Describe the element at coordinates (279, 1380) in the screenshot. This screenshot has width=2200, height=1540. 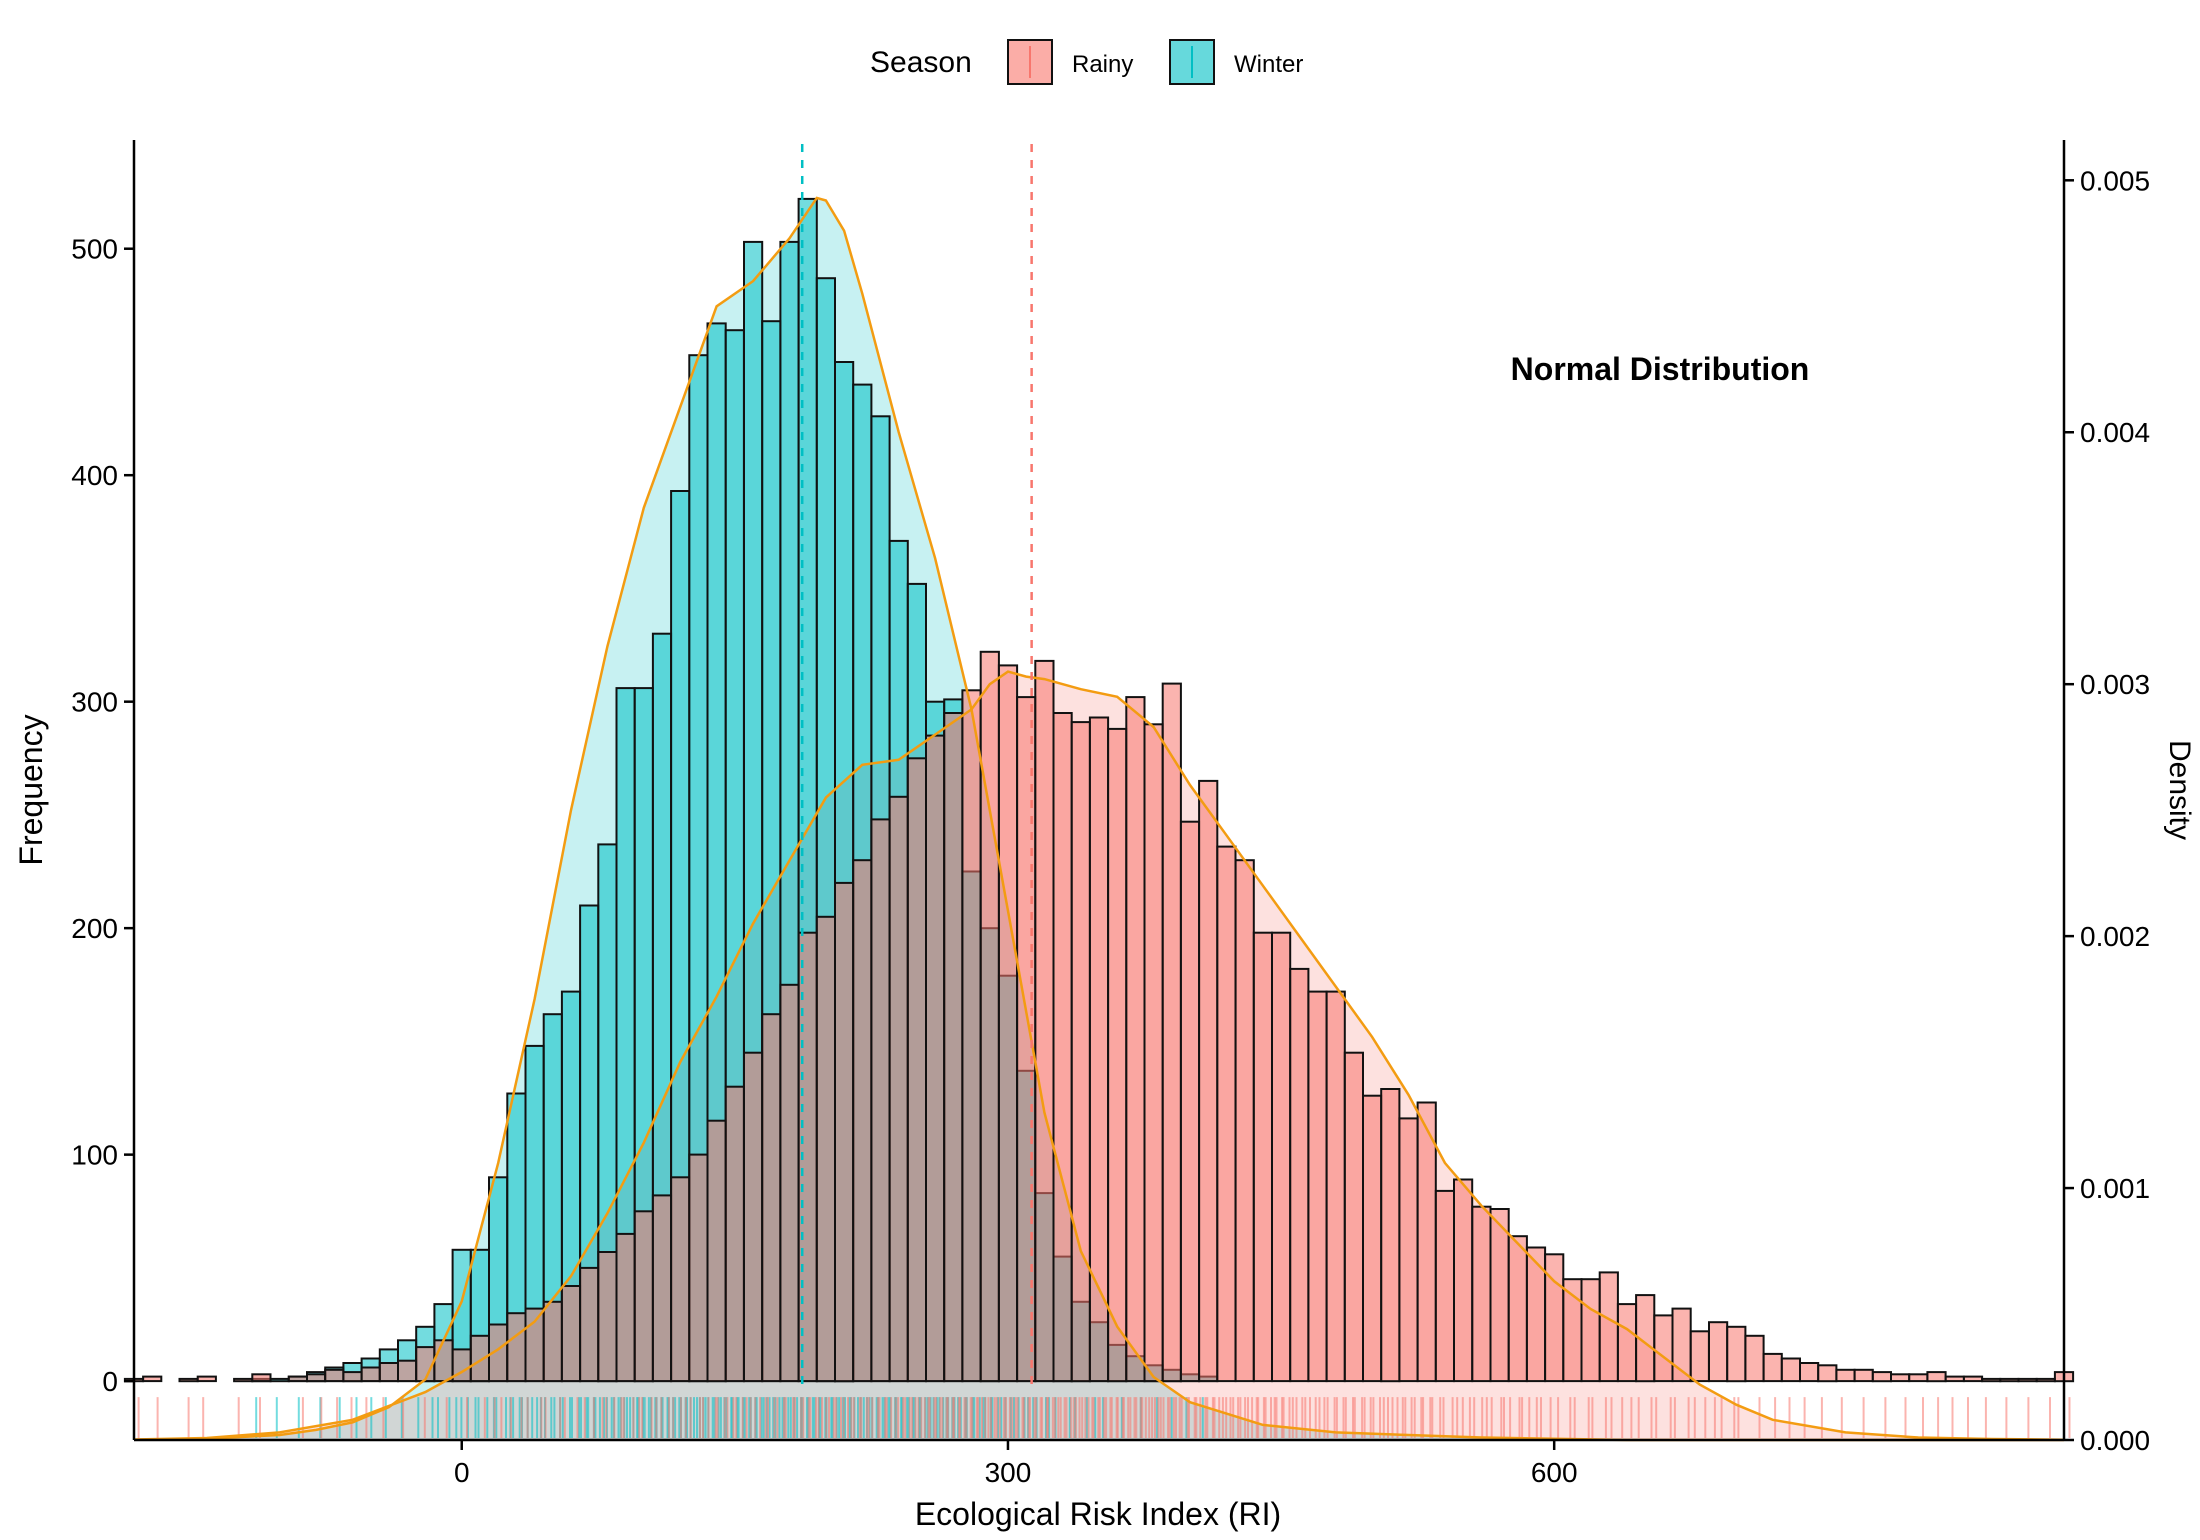
I see `bar-winter` at that location.